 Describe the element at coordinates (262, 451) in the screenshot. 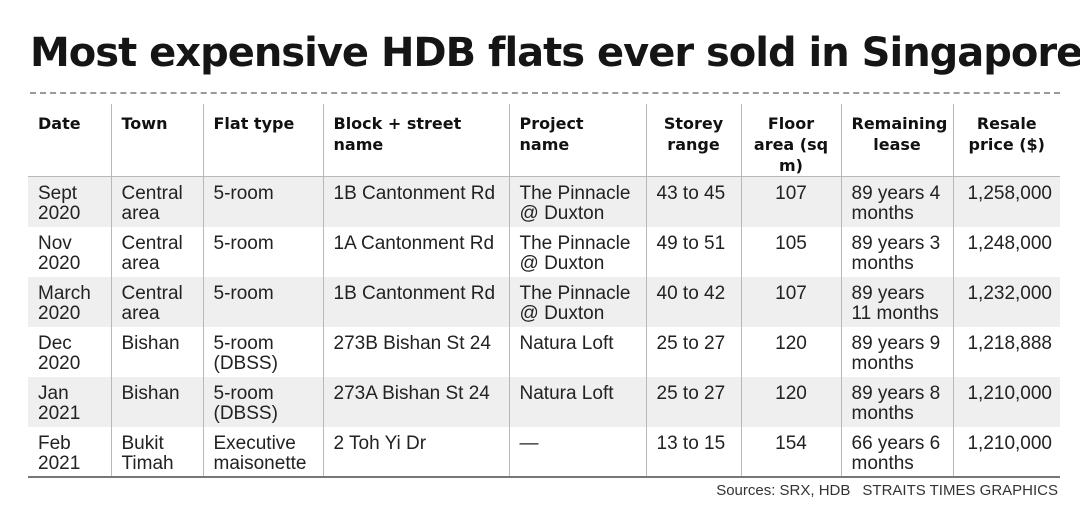

I see `cell-flat-type: Executive maisonette` at that location.